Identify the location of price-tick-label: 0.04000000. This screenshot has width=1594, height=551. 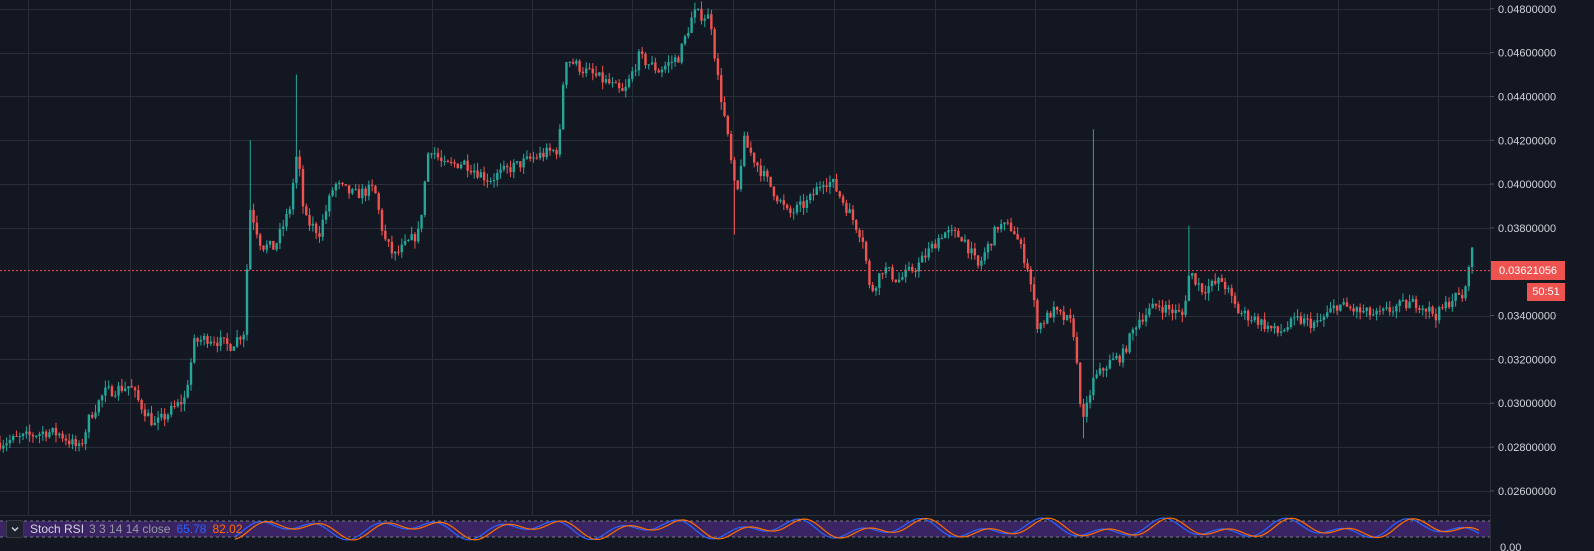
(1527, 185).